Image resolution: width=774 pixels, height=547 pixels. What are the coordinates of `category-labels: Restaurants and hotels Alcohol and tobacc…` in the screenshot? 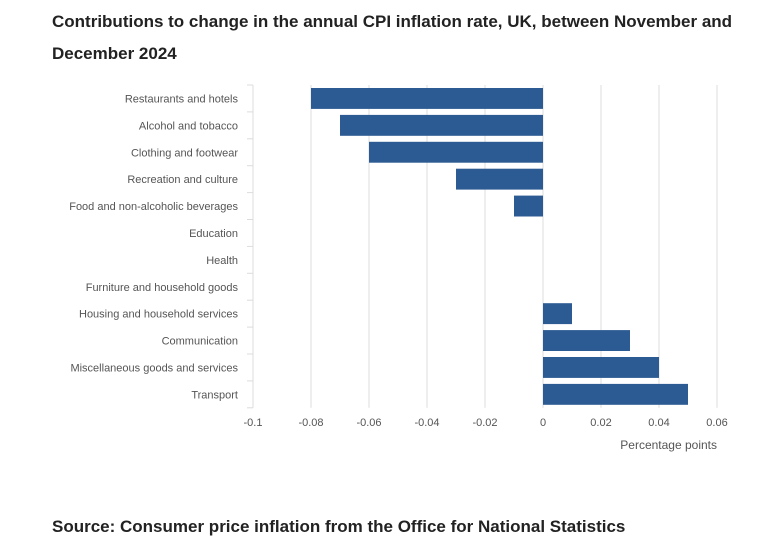 It's located at (153, 247).